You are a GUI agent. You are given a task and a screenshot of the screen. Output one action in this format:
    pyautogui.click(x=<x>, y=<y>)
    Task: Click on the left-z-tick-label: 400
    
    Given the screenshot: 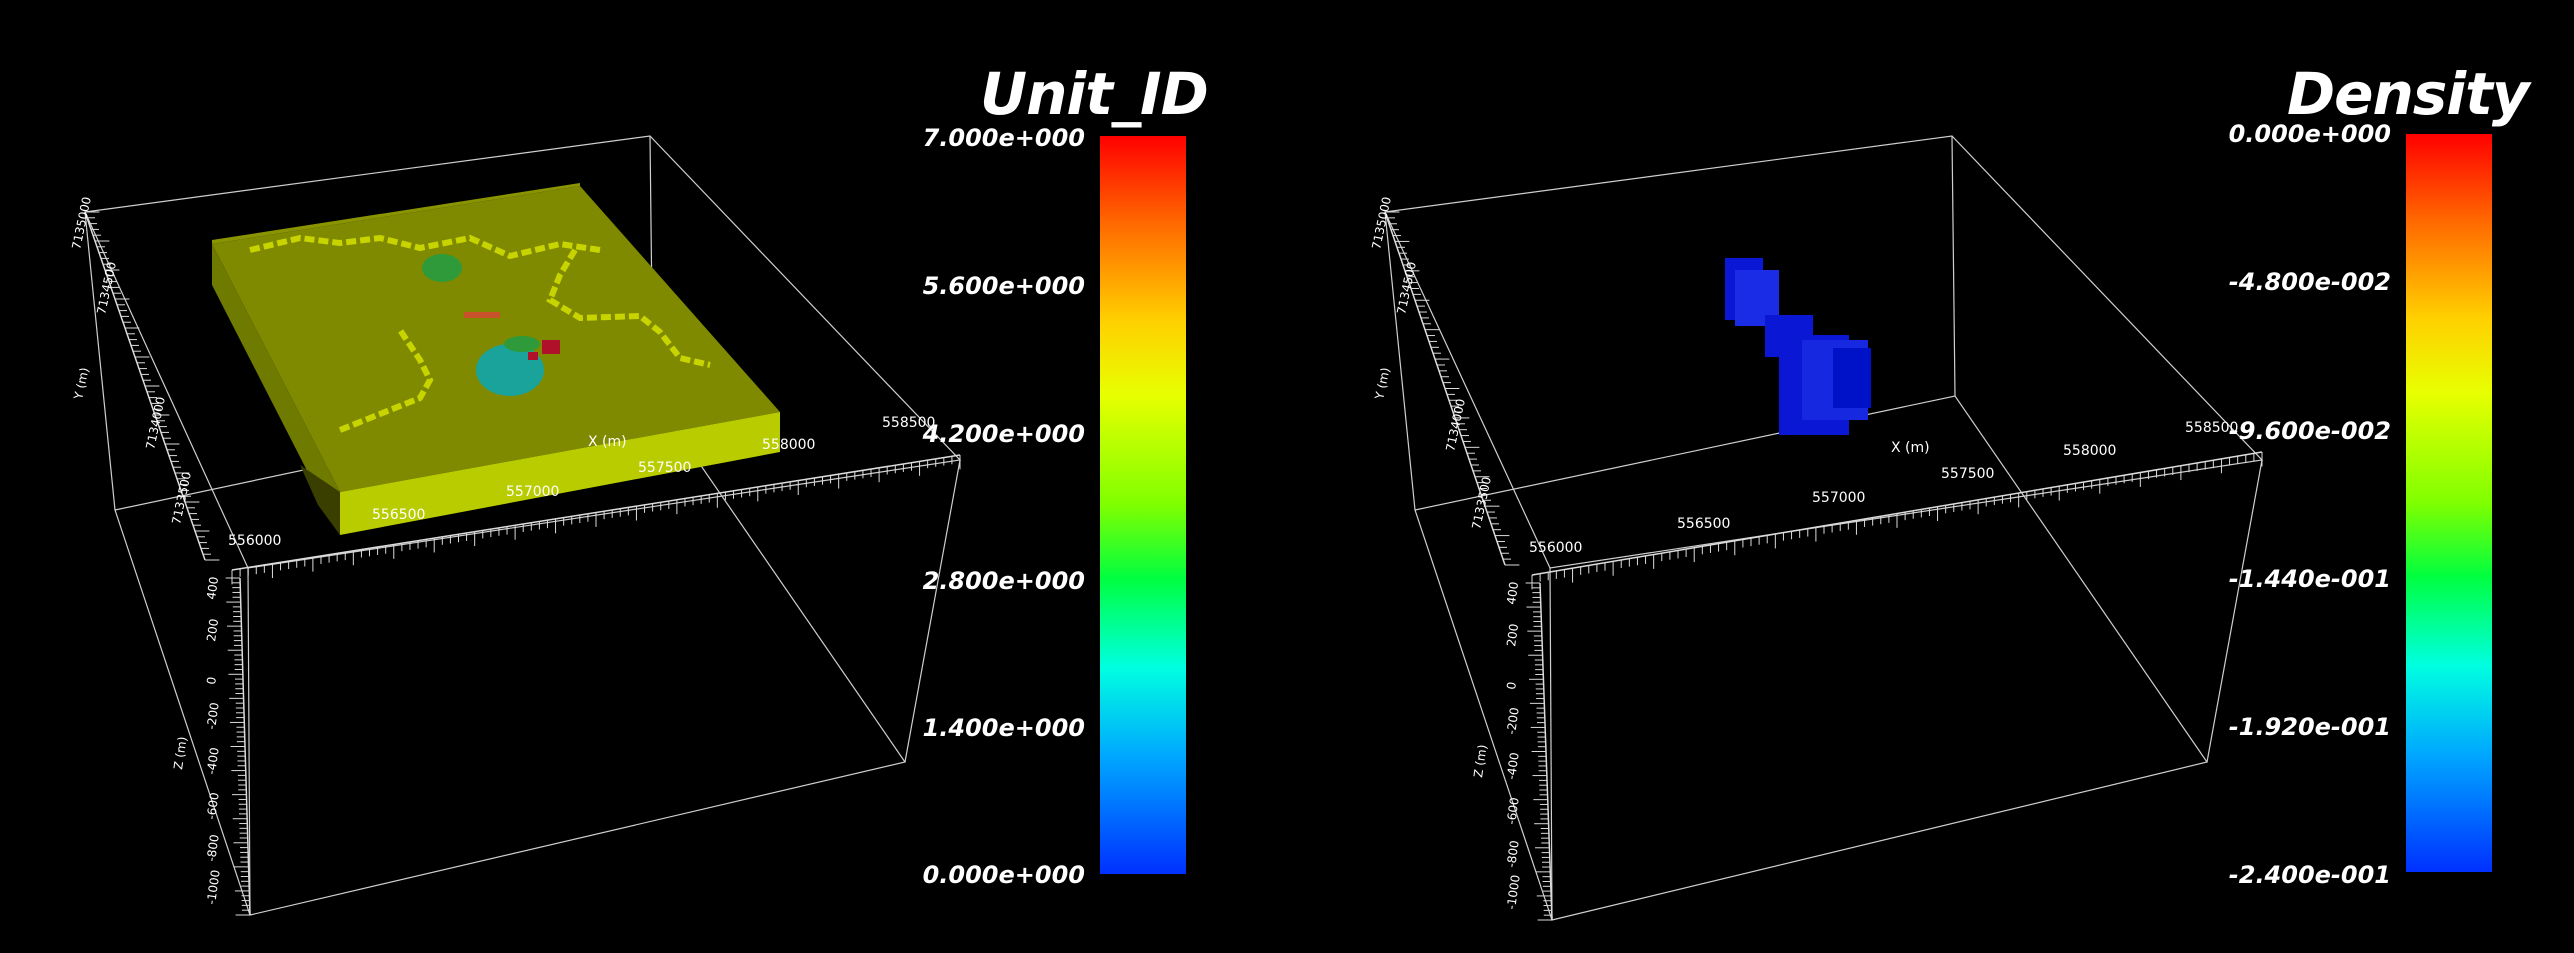 What is the action you would take?
    pyautogui.click(x=212, y=588)
    